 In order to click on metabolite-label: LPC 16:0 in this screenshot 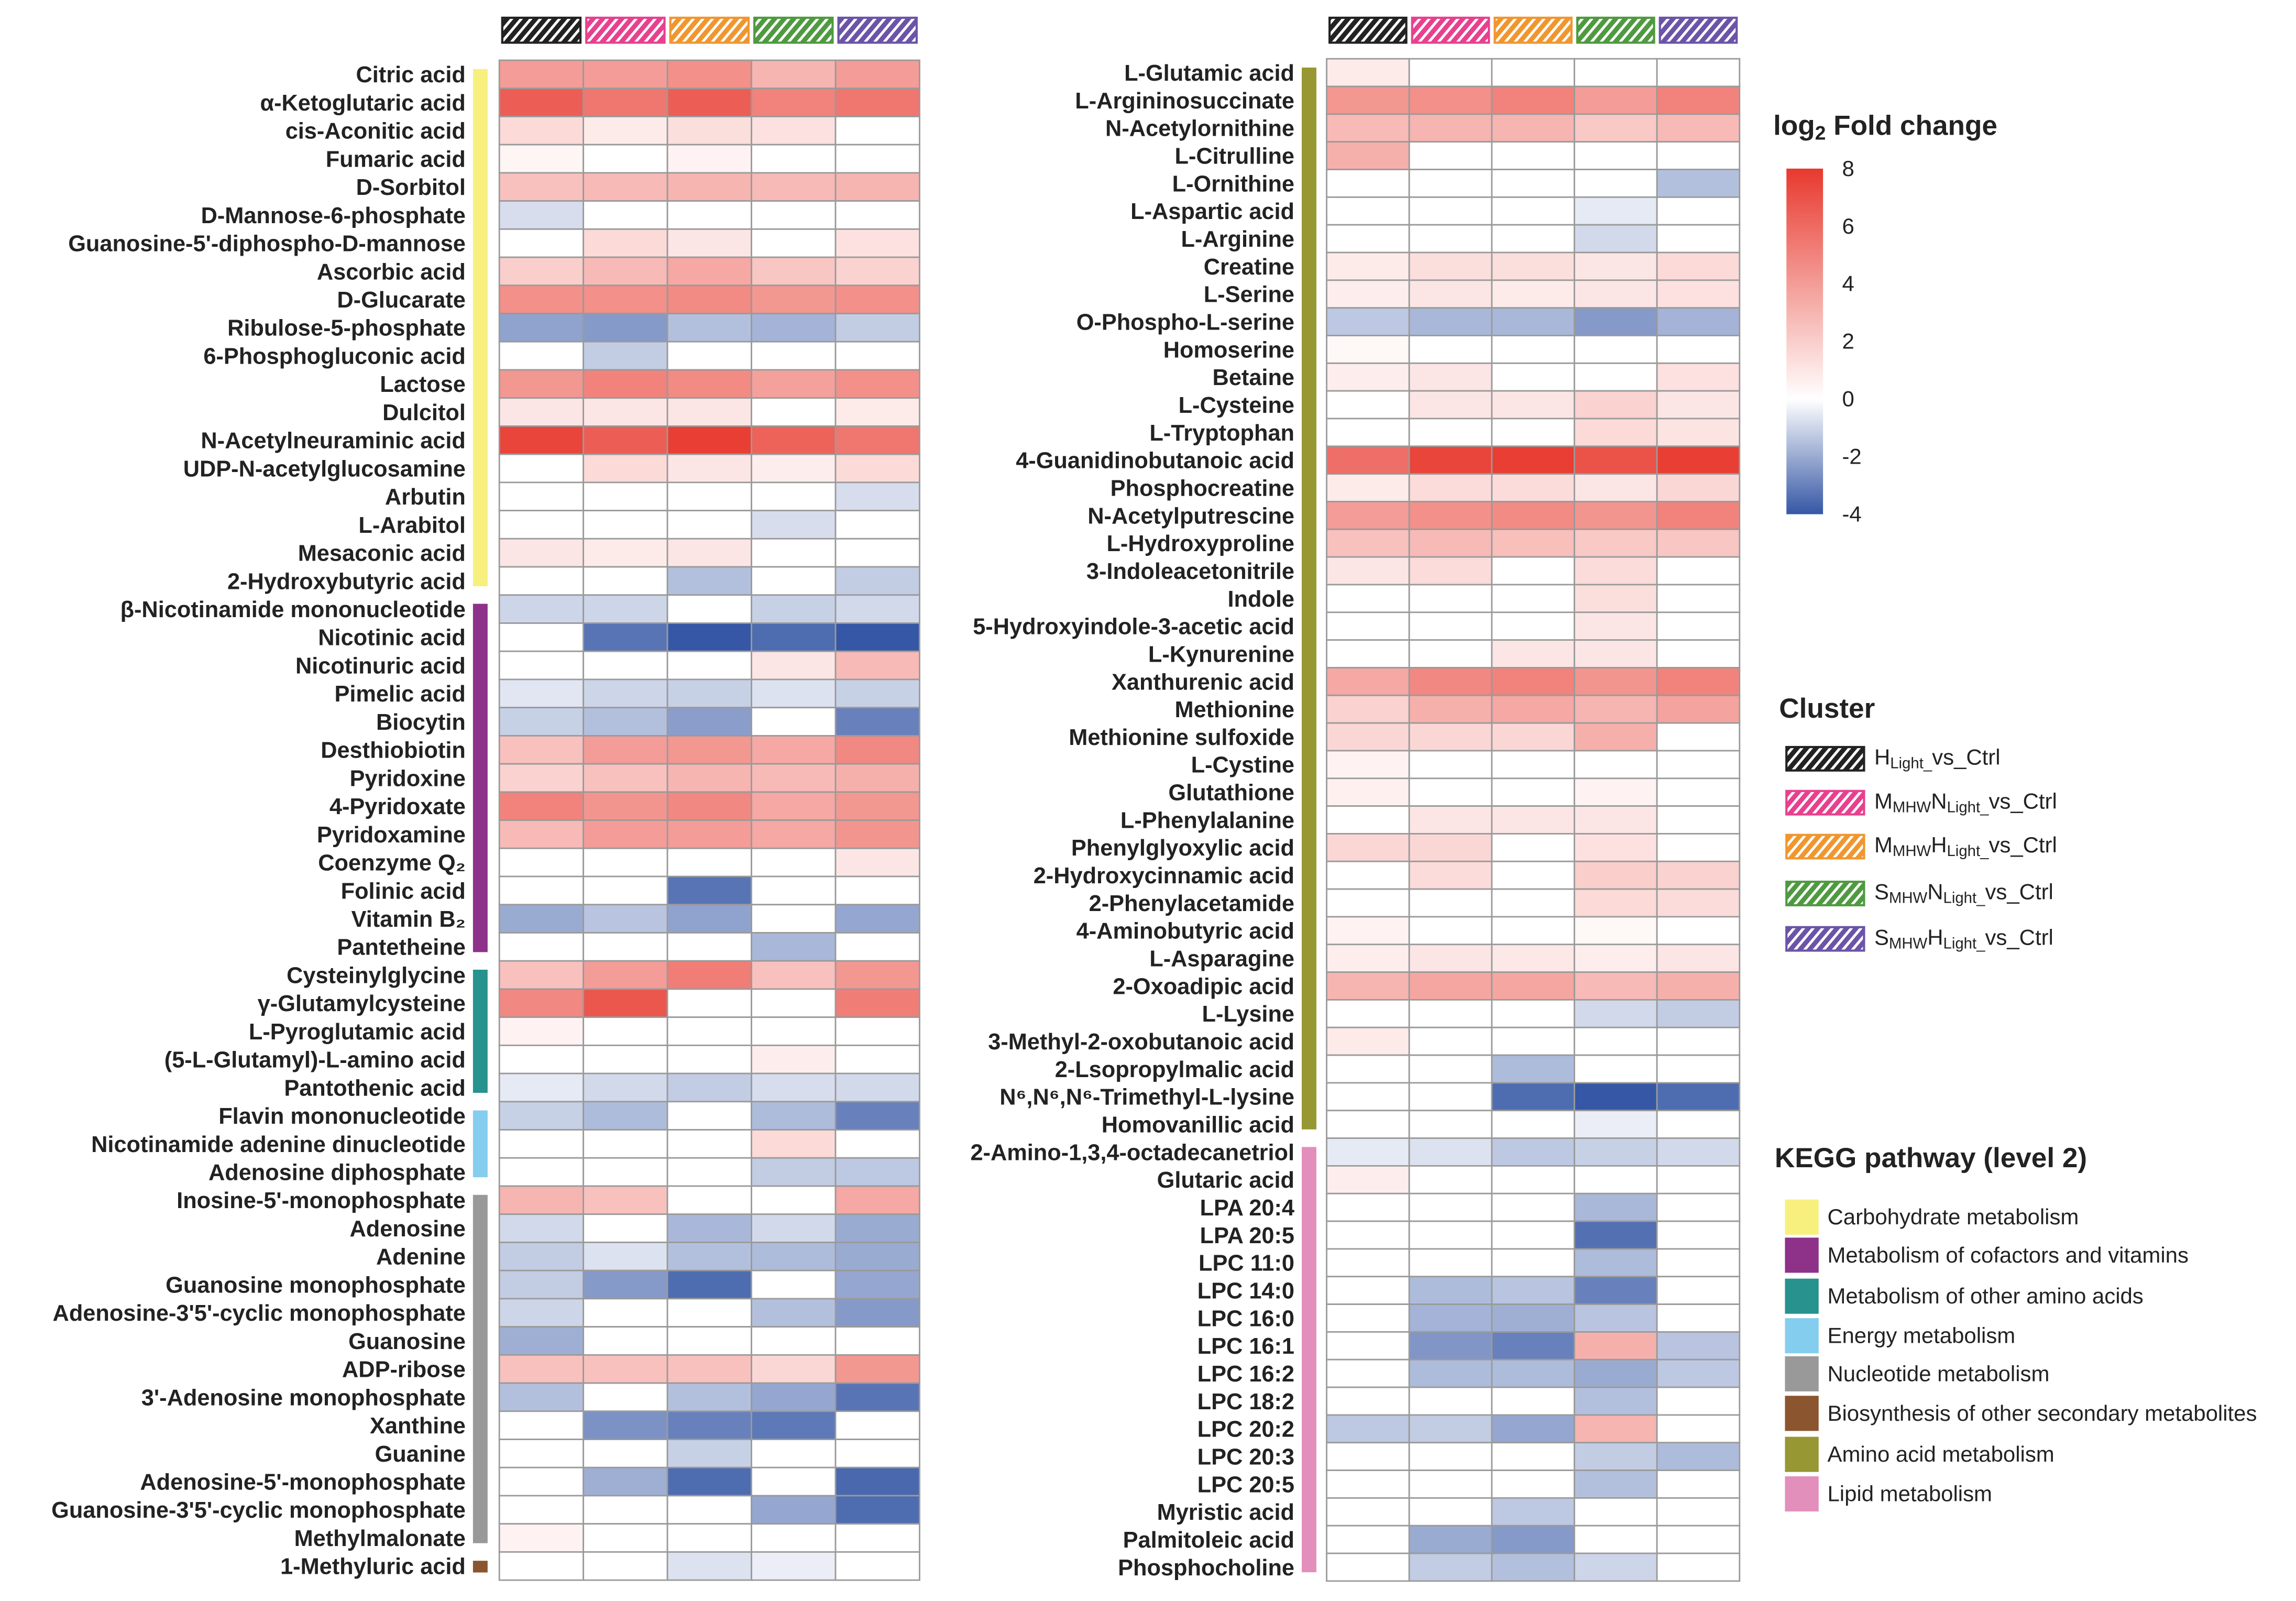, I will do `click(1246, 1318)`.